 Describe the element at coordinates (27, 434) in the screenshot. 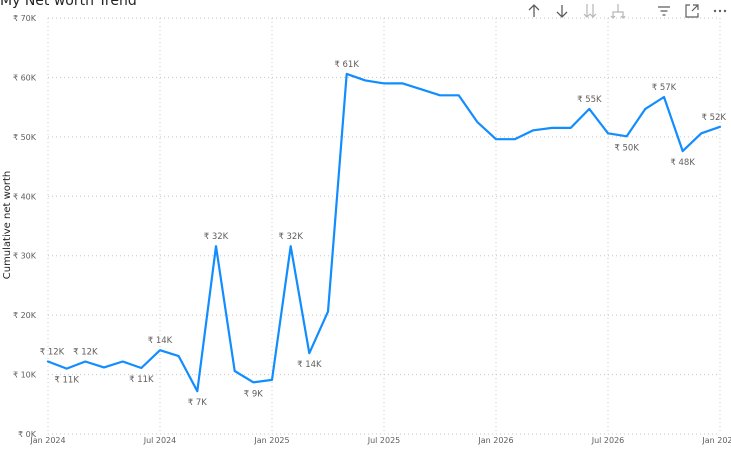

I see `y-tick-label: ₹ 0K` at that location.